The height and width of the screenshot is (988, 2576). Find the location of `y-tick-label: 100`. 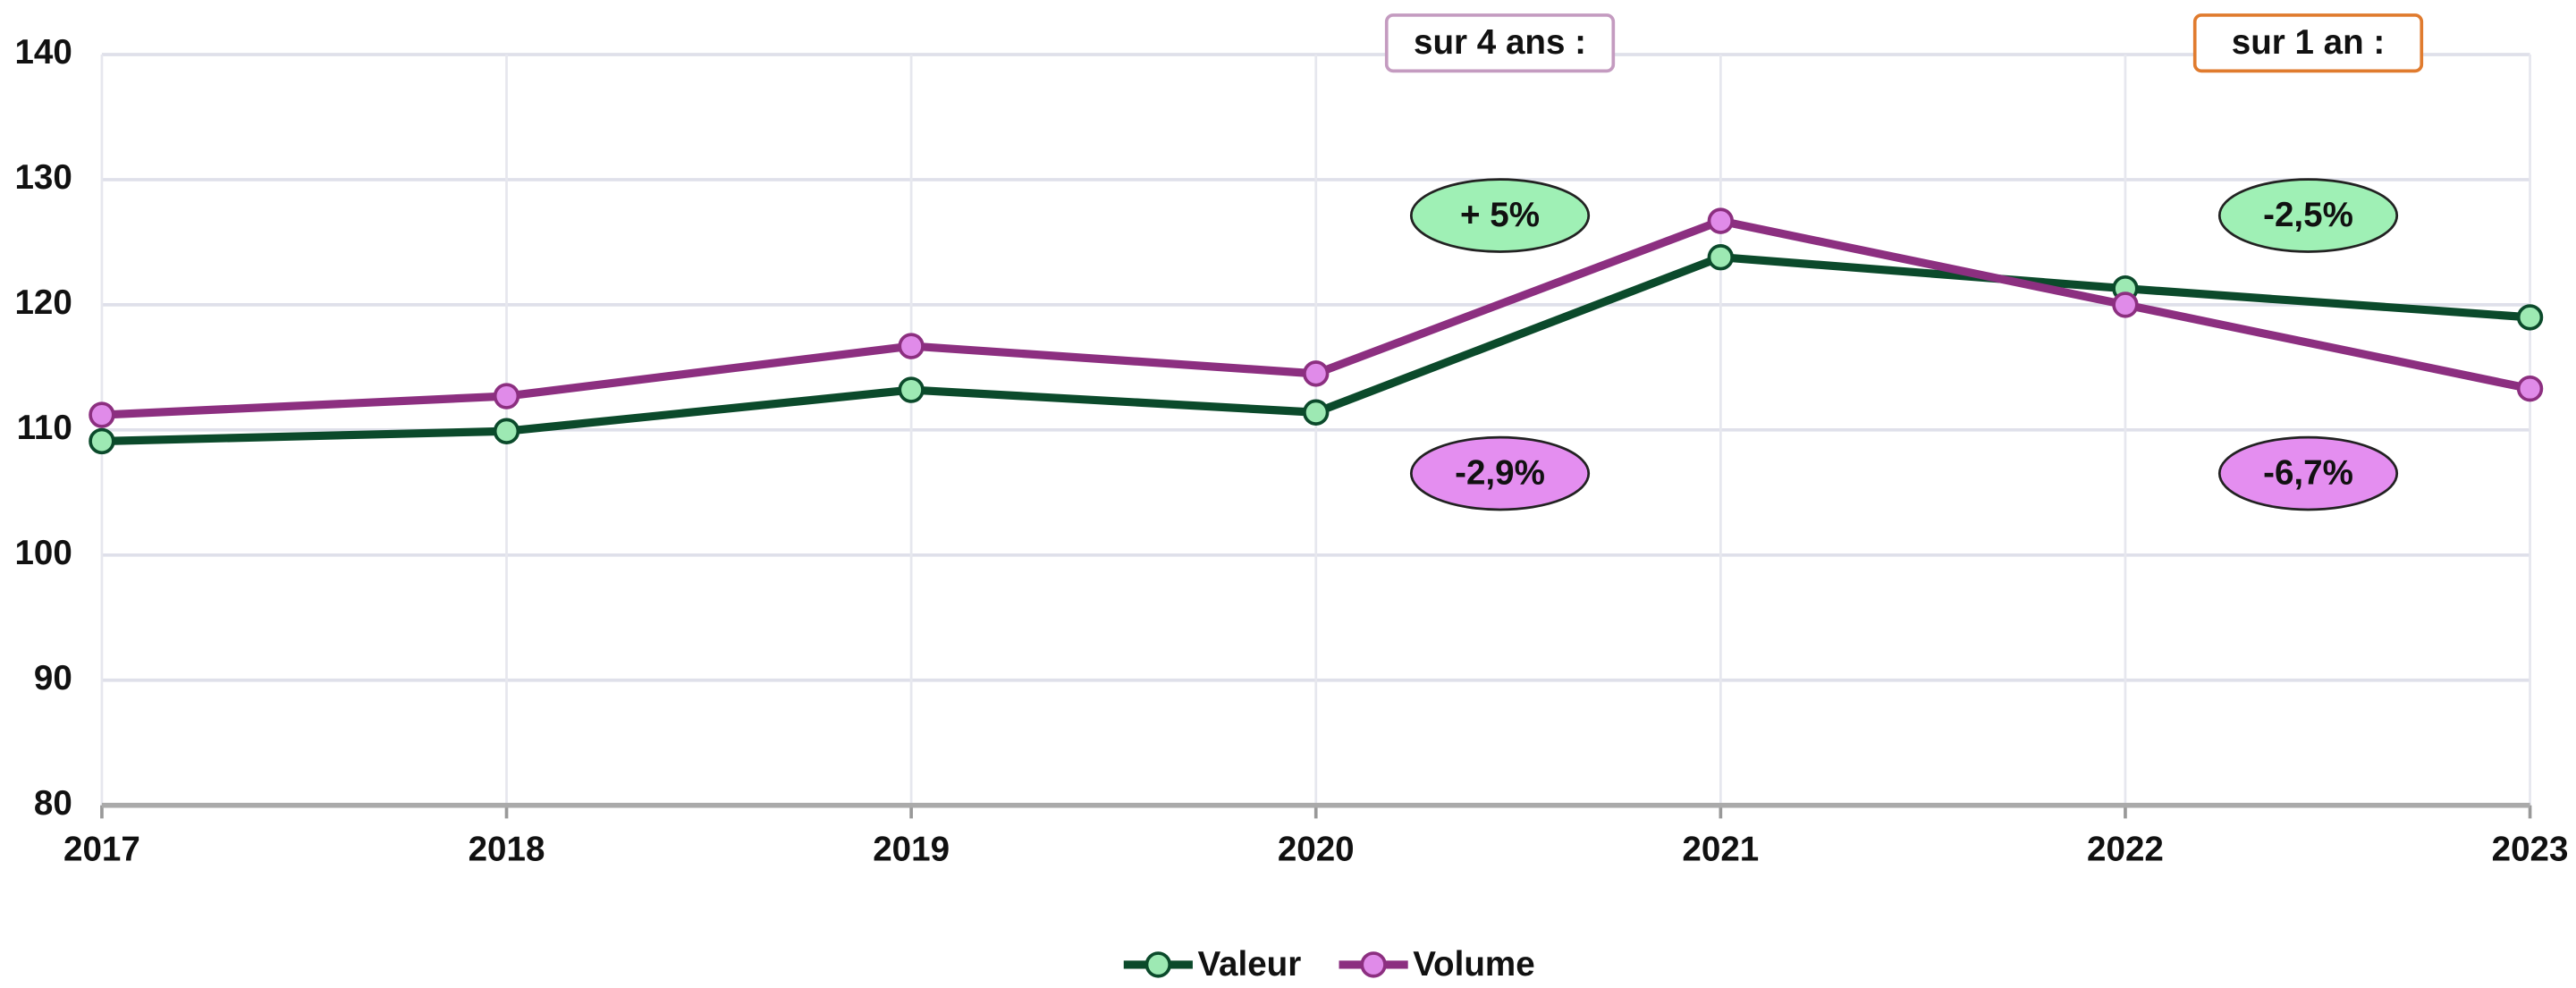

y-tick-label: 100 is located at coordinates (43, 553).